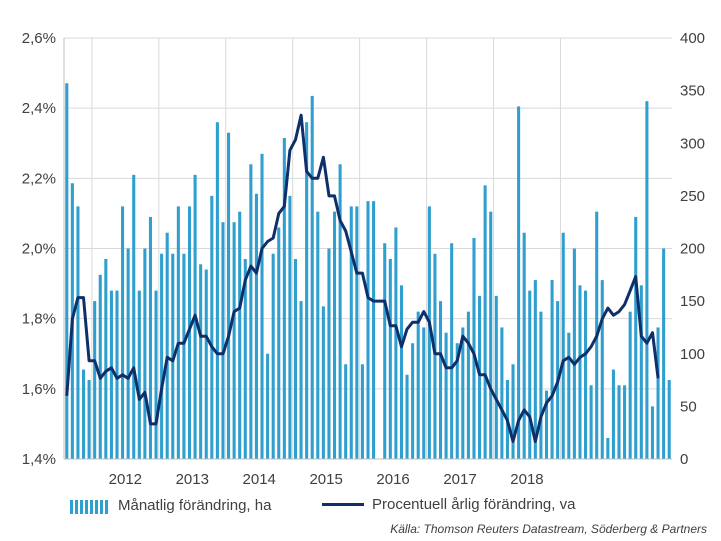 The image size is (721, 541). What do you see at coordinates (39, 38) in the screenshot?
I see `left-tick-label: 2,6%` at bounding box center [39, 38].